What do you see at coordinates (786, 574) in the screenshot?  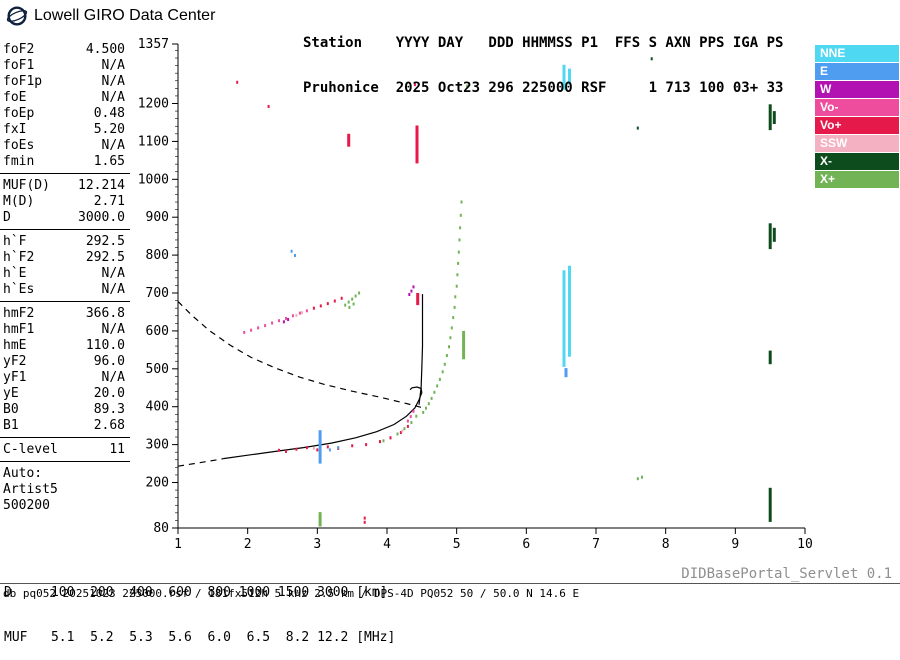 I see `servlet-version: DIDBasePortal_Servlet 0.1` at bounding box center [786, 574].